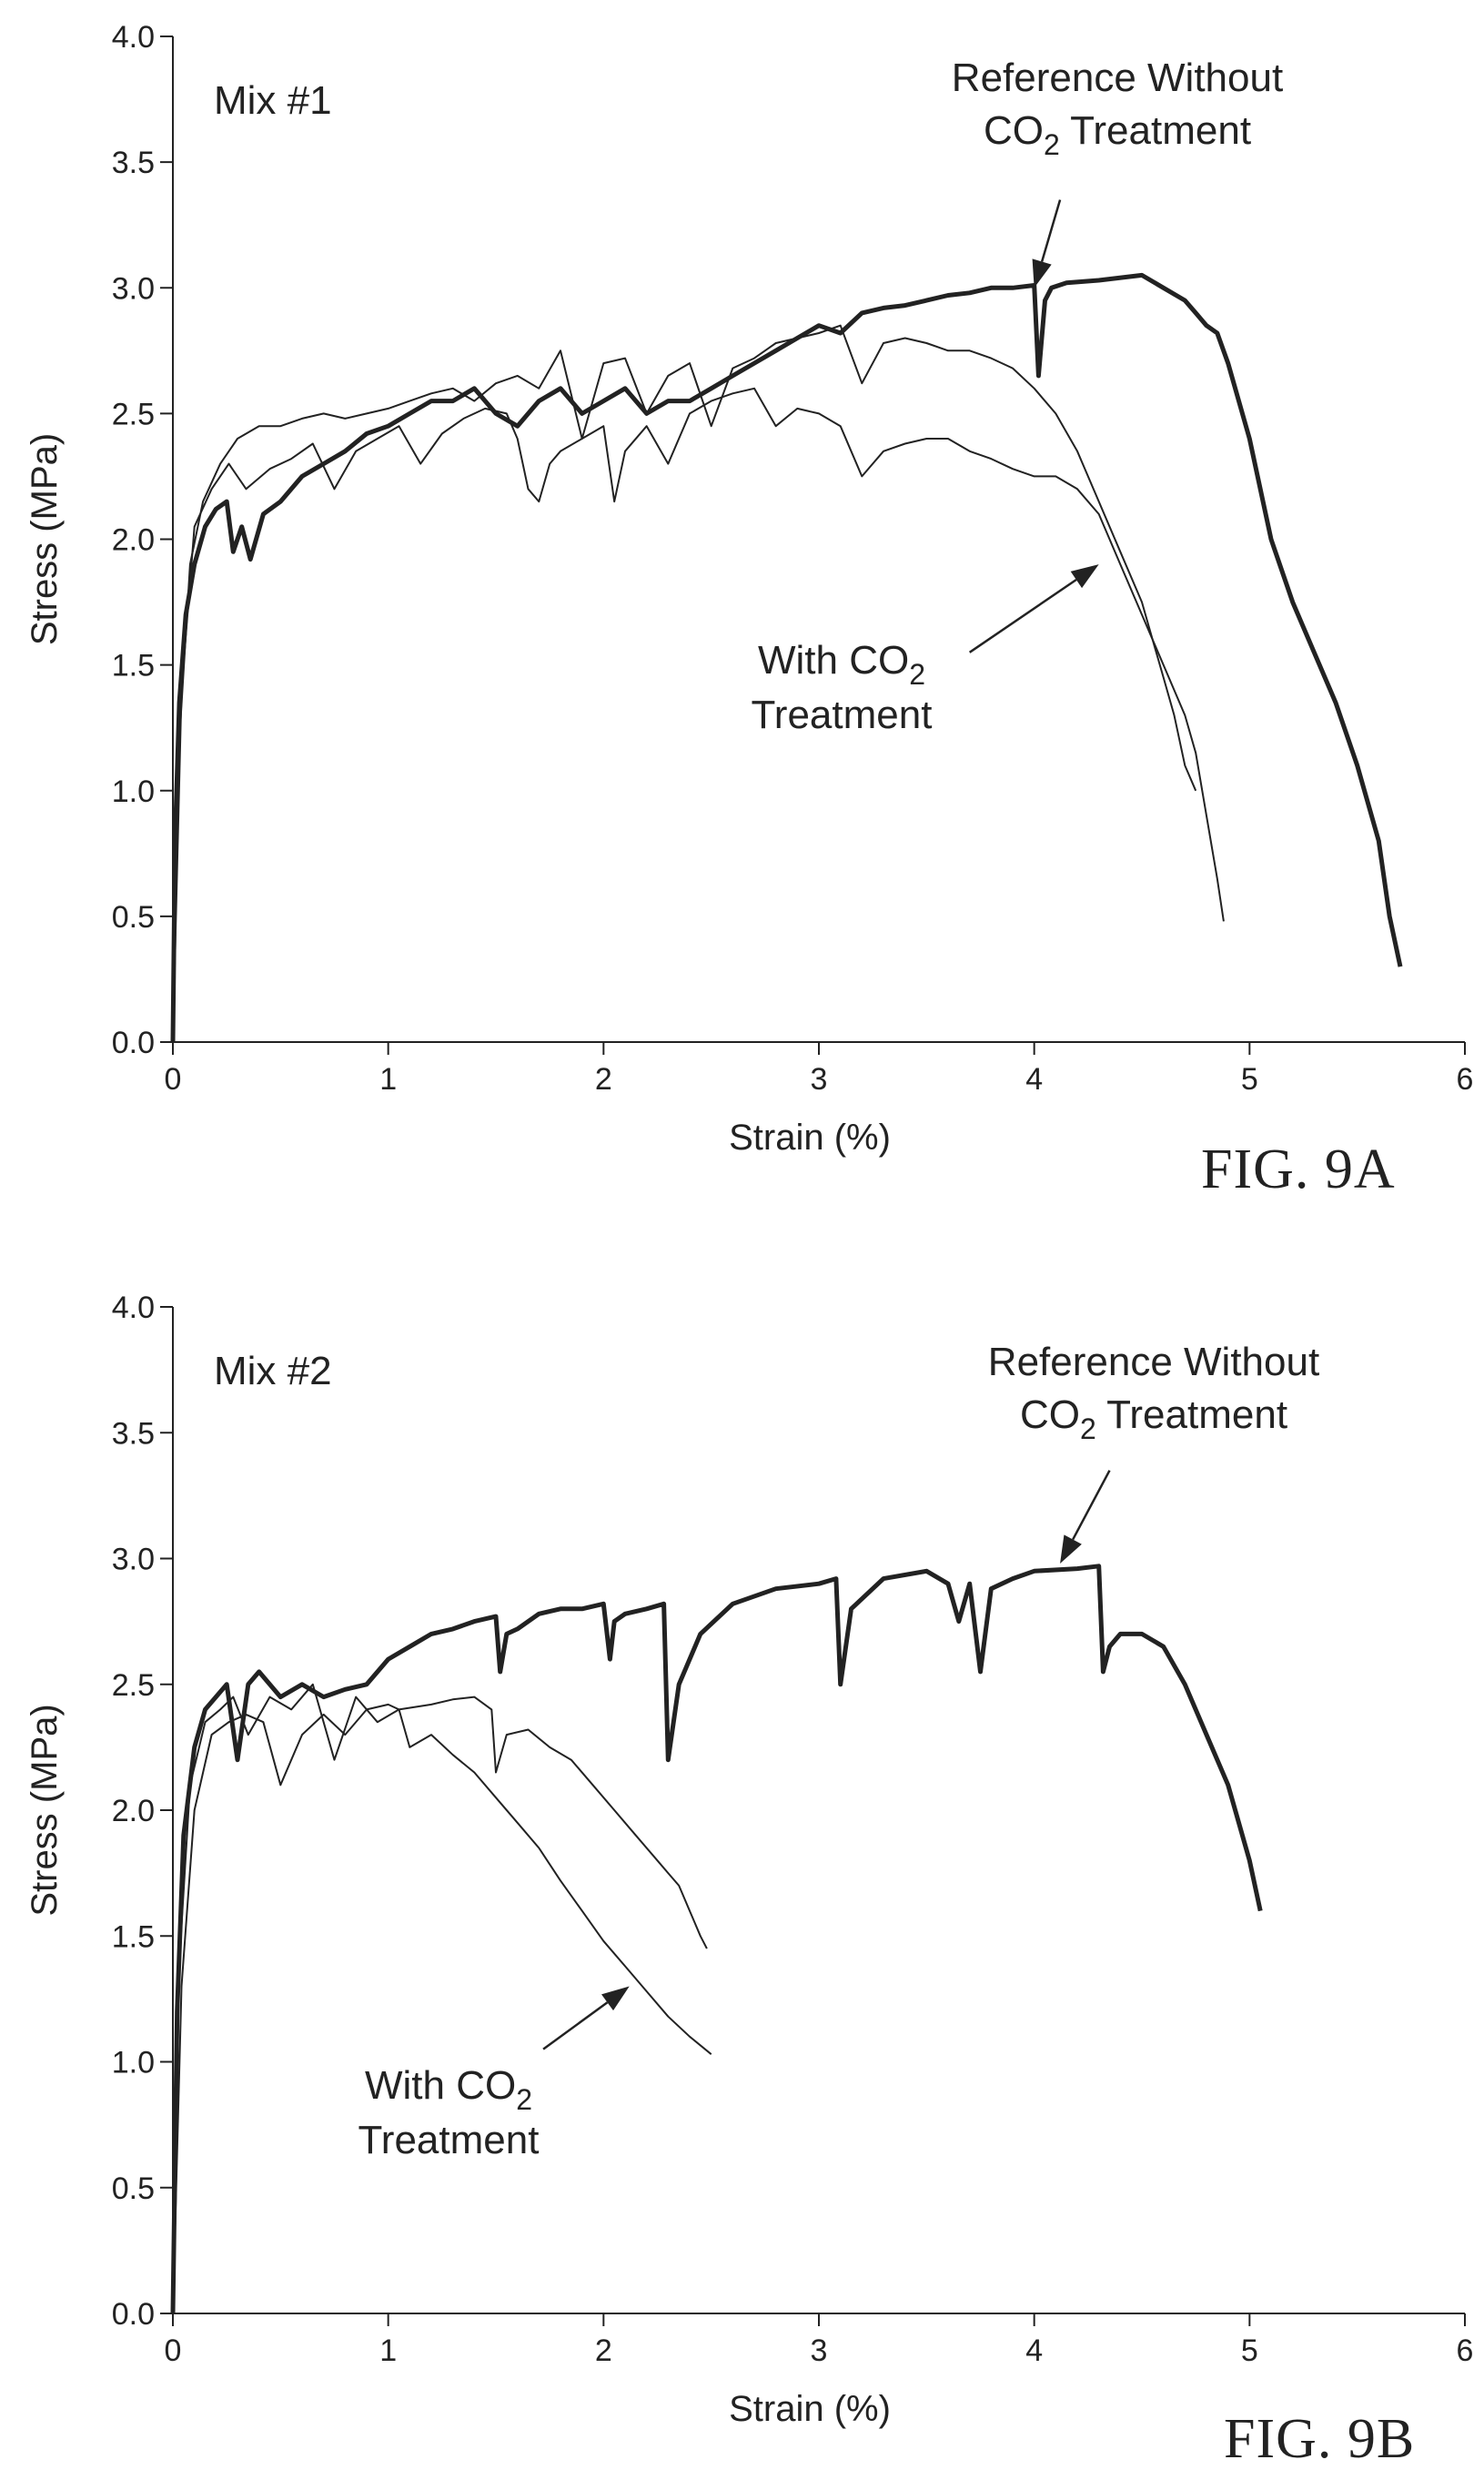 The height and width of the screenshot is (2480, 1484). Describe the element at coordinates (1298, 1170) in the screenshot. I see `figure-label: FIG. 9A` at that location.